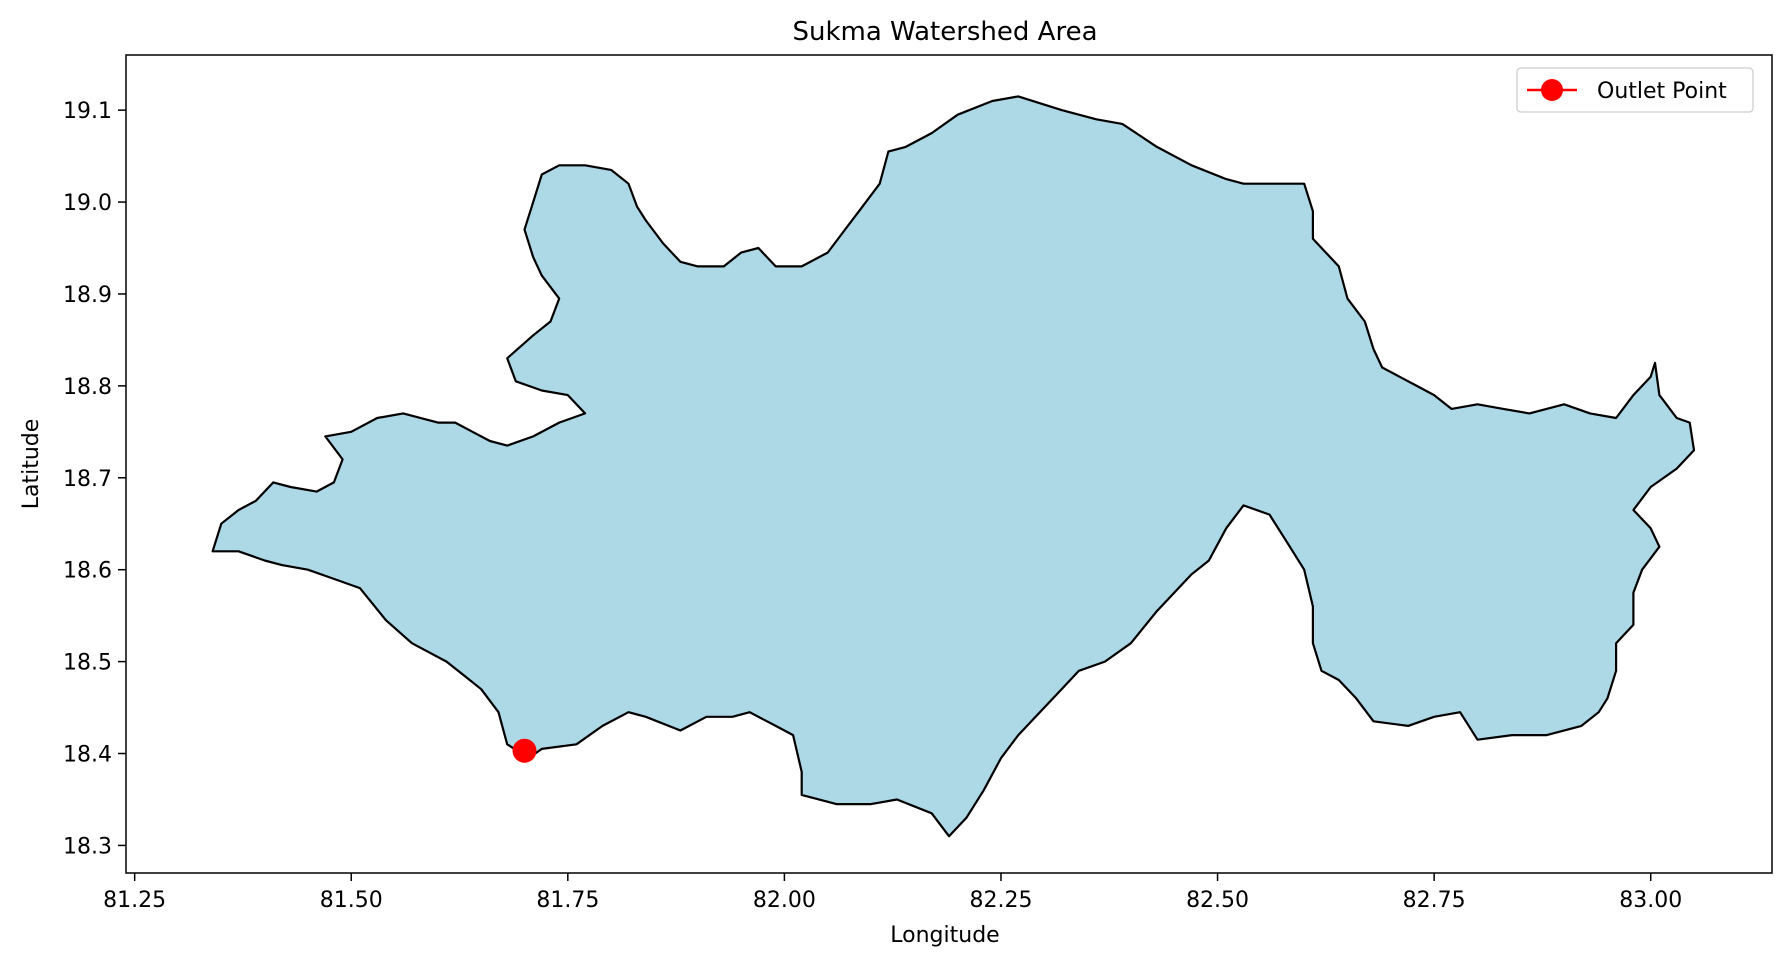 The height and width of the screenshot is (963, 1780). Describe the element at coordinates (944, 935) in the screenshot. I see `x-axis-label: Longitude` at that location.